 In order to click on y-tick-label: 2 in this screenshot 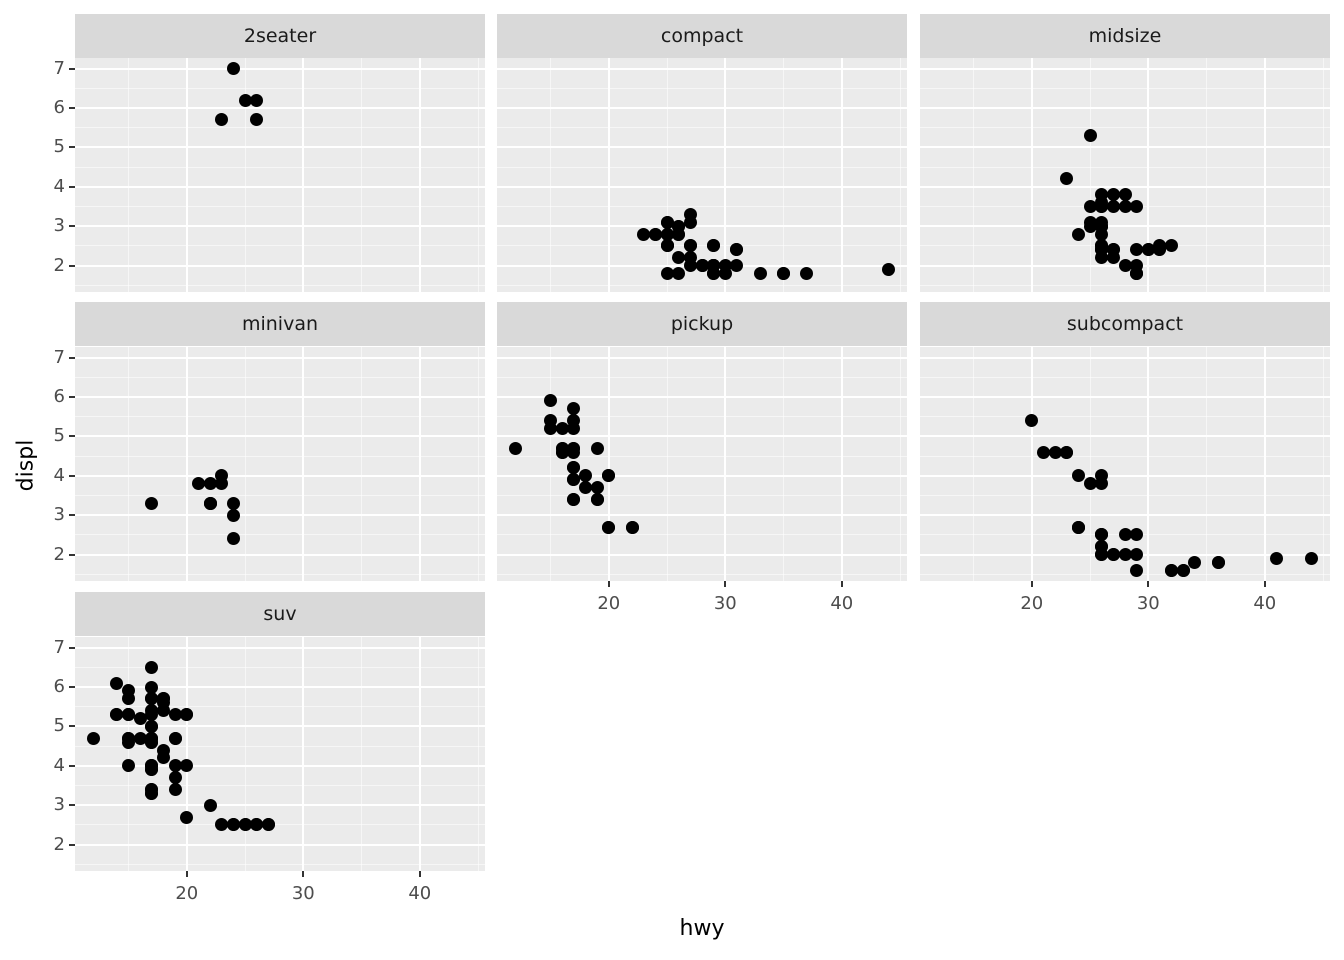, I will do `click(59, 265)`.